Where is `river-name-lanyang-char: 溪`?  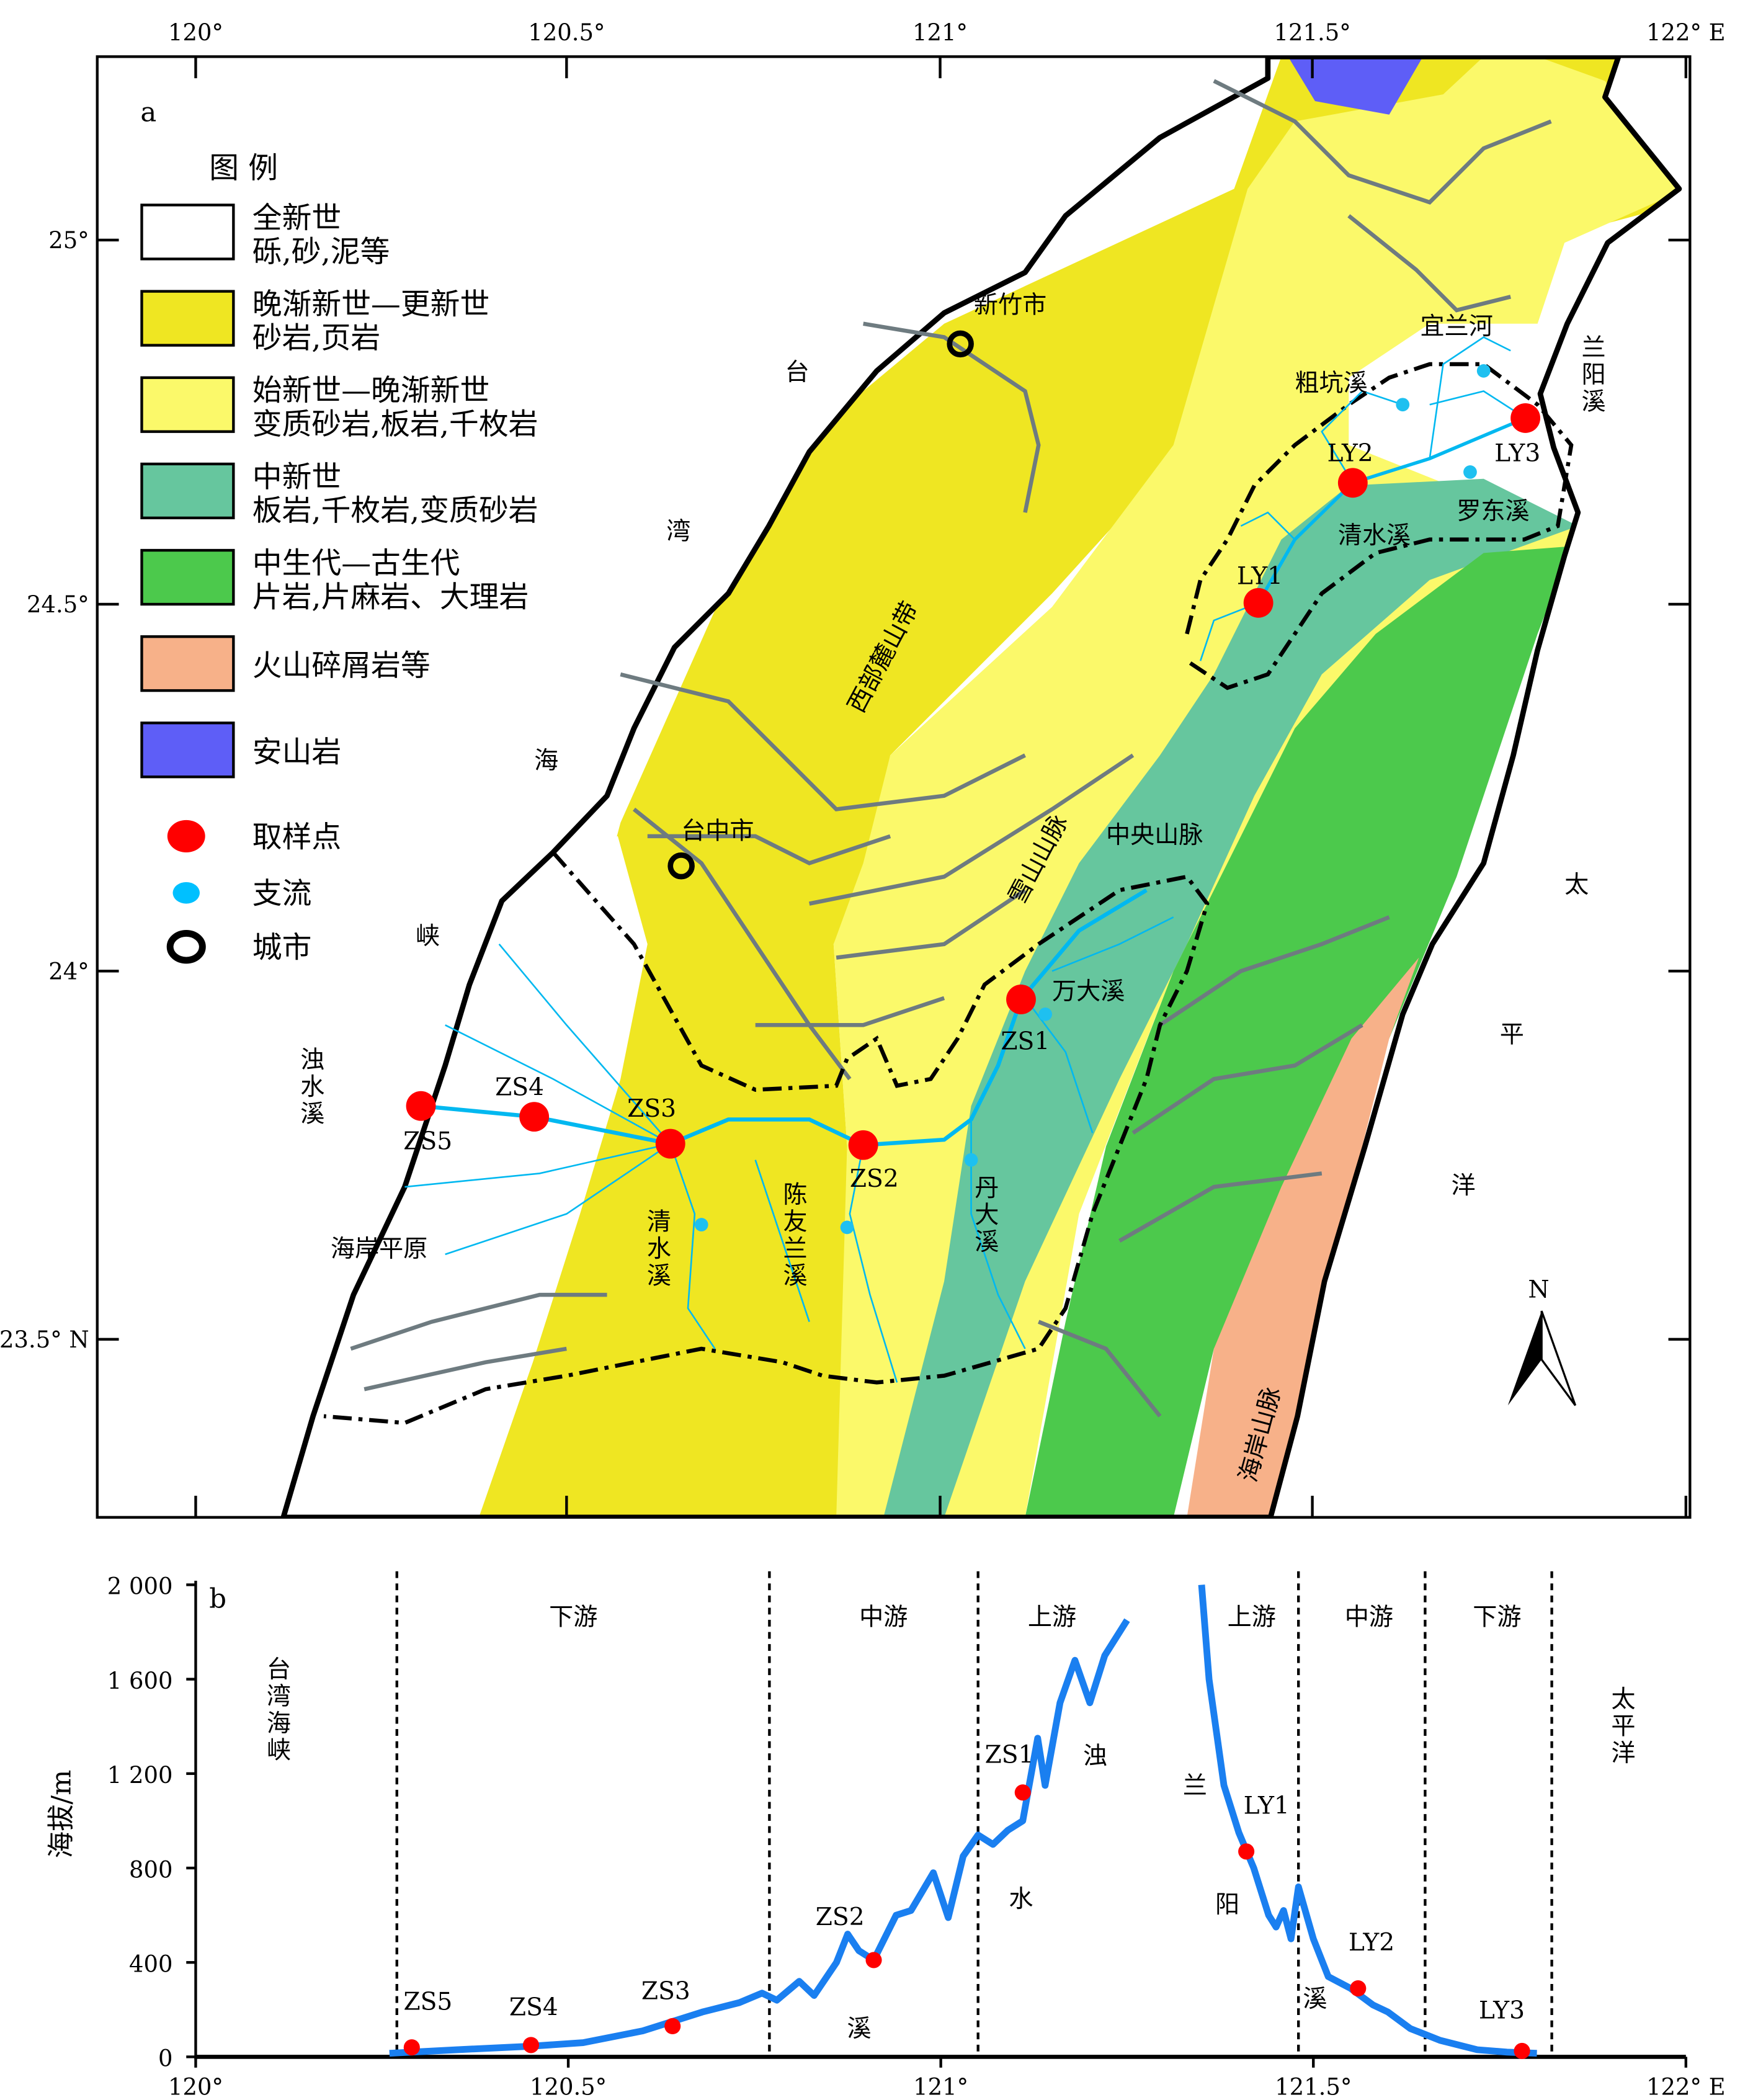
river-name-lanyang-char: 溪 is located at coordinates (1315, 1999).